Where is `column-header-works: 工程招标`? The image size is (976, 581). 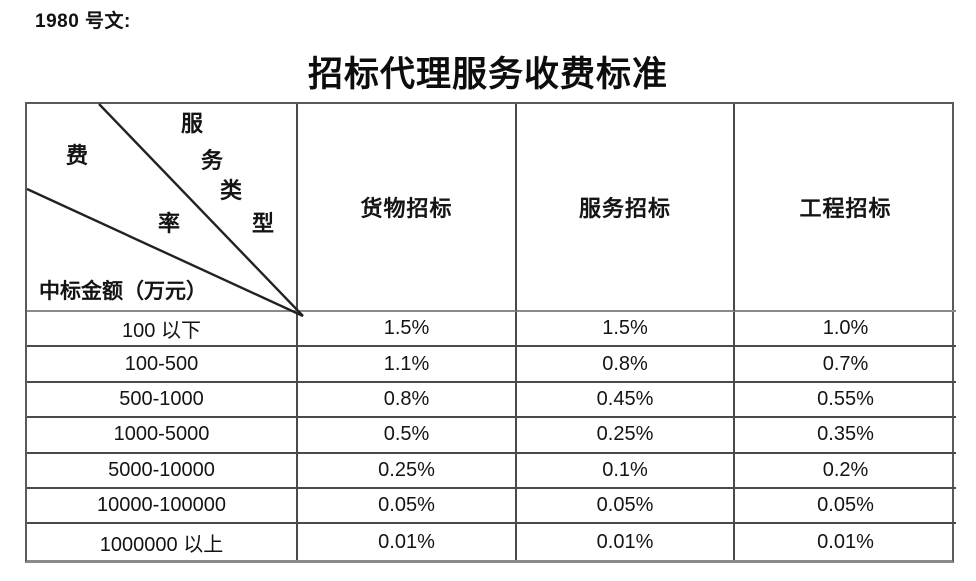 column-header-works: 工程招标 is located at coordinates (845, 208).